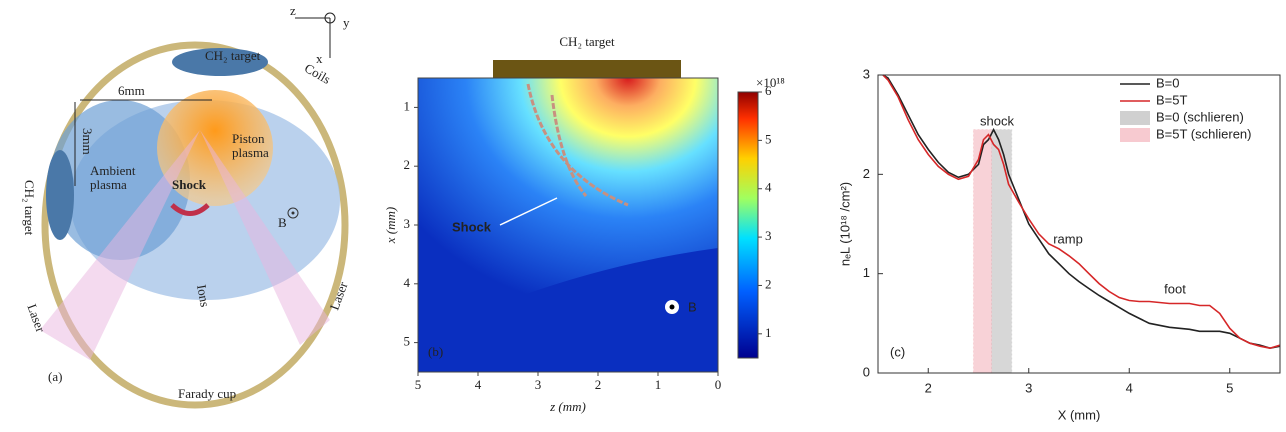 Image resolution: width=1286 pixels, height=432 pixels. What do you see at coordinates (587, 41) in the screenshot?
I see `target-label: CH₂ target` at bounding box center [587, 41].